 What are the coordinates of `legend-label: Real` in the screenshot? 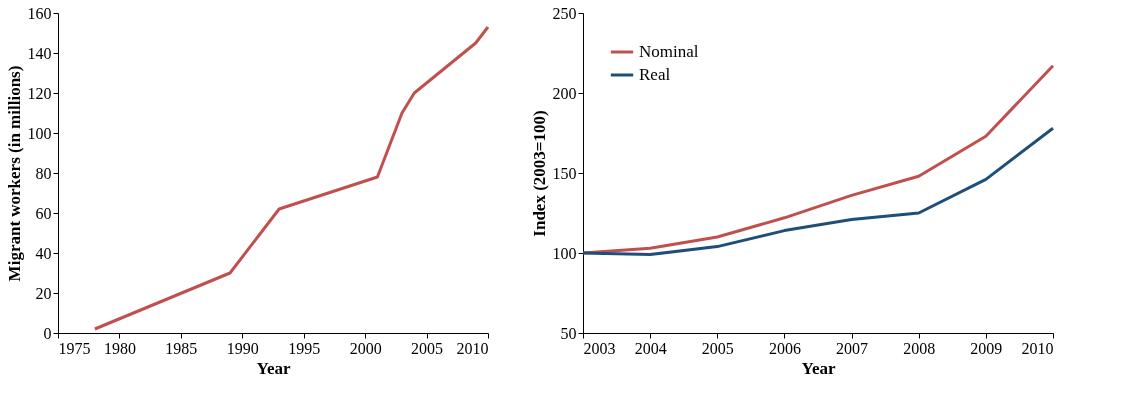 It's located at (655, 74).